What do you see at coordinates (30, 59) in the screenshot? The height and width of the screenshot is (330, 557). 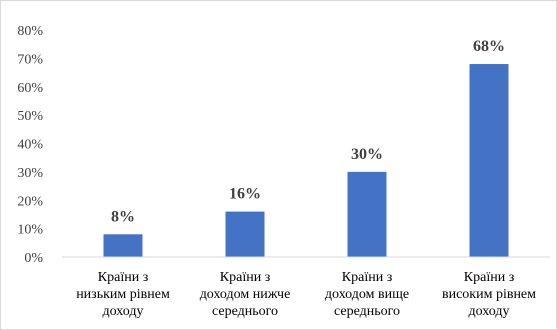 I see `y-tick-label: 70%` at bounding box center [30, 59].